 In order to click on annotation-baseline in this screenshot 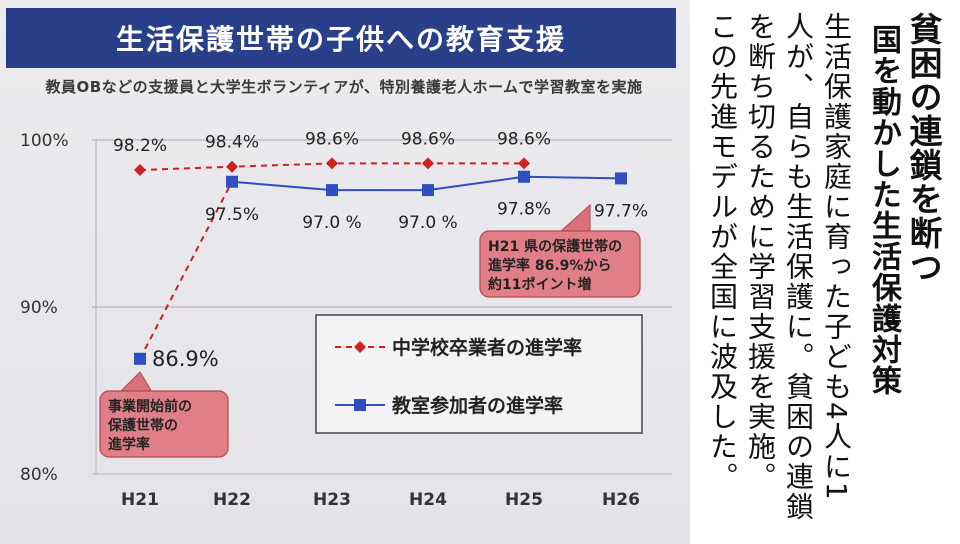, I will do `click(164, 424)`.